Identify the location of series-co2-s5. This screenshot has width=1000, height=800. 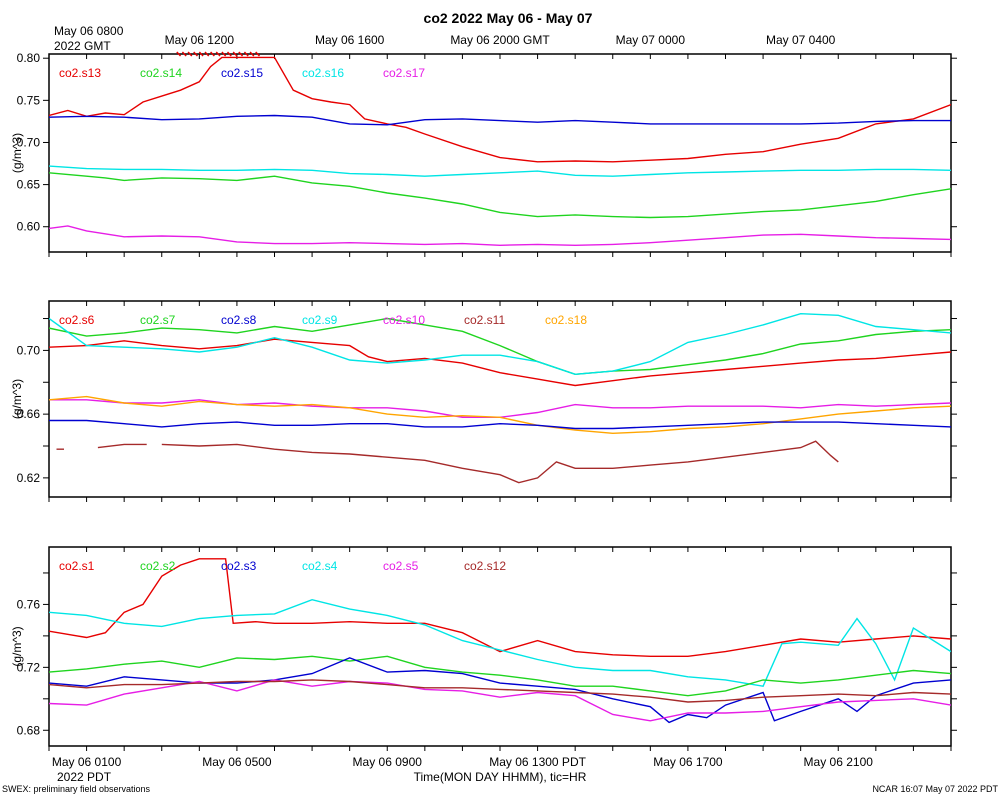
(500, 700).